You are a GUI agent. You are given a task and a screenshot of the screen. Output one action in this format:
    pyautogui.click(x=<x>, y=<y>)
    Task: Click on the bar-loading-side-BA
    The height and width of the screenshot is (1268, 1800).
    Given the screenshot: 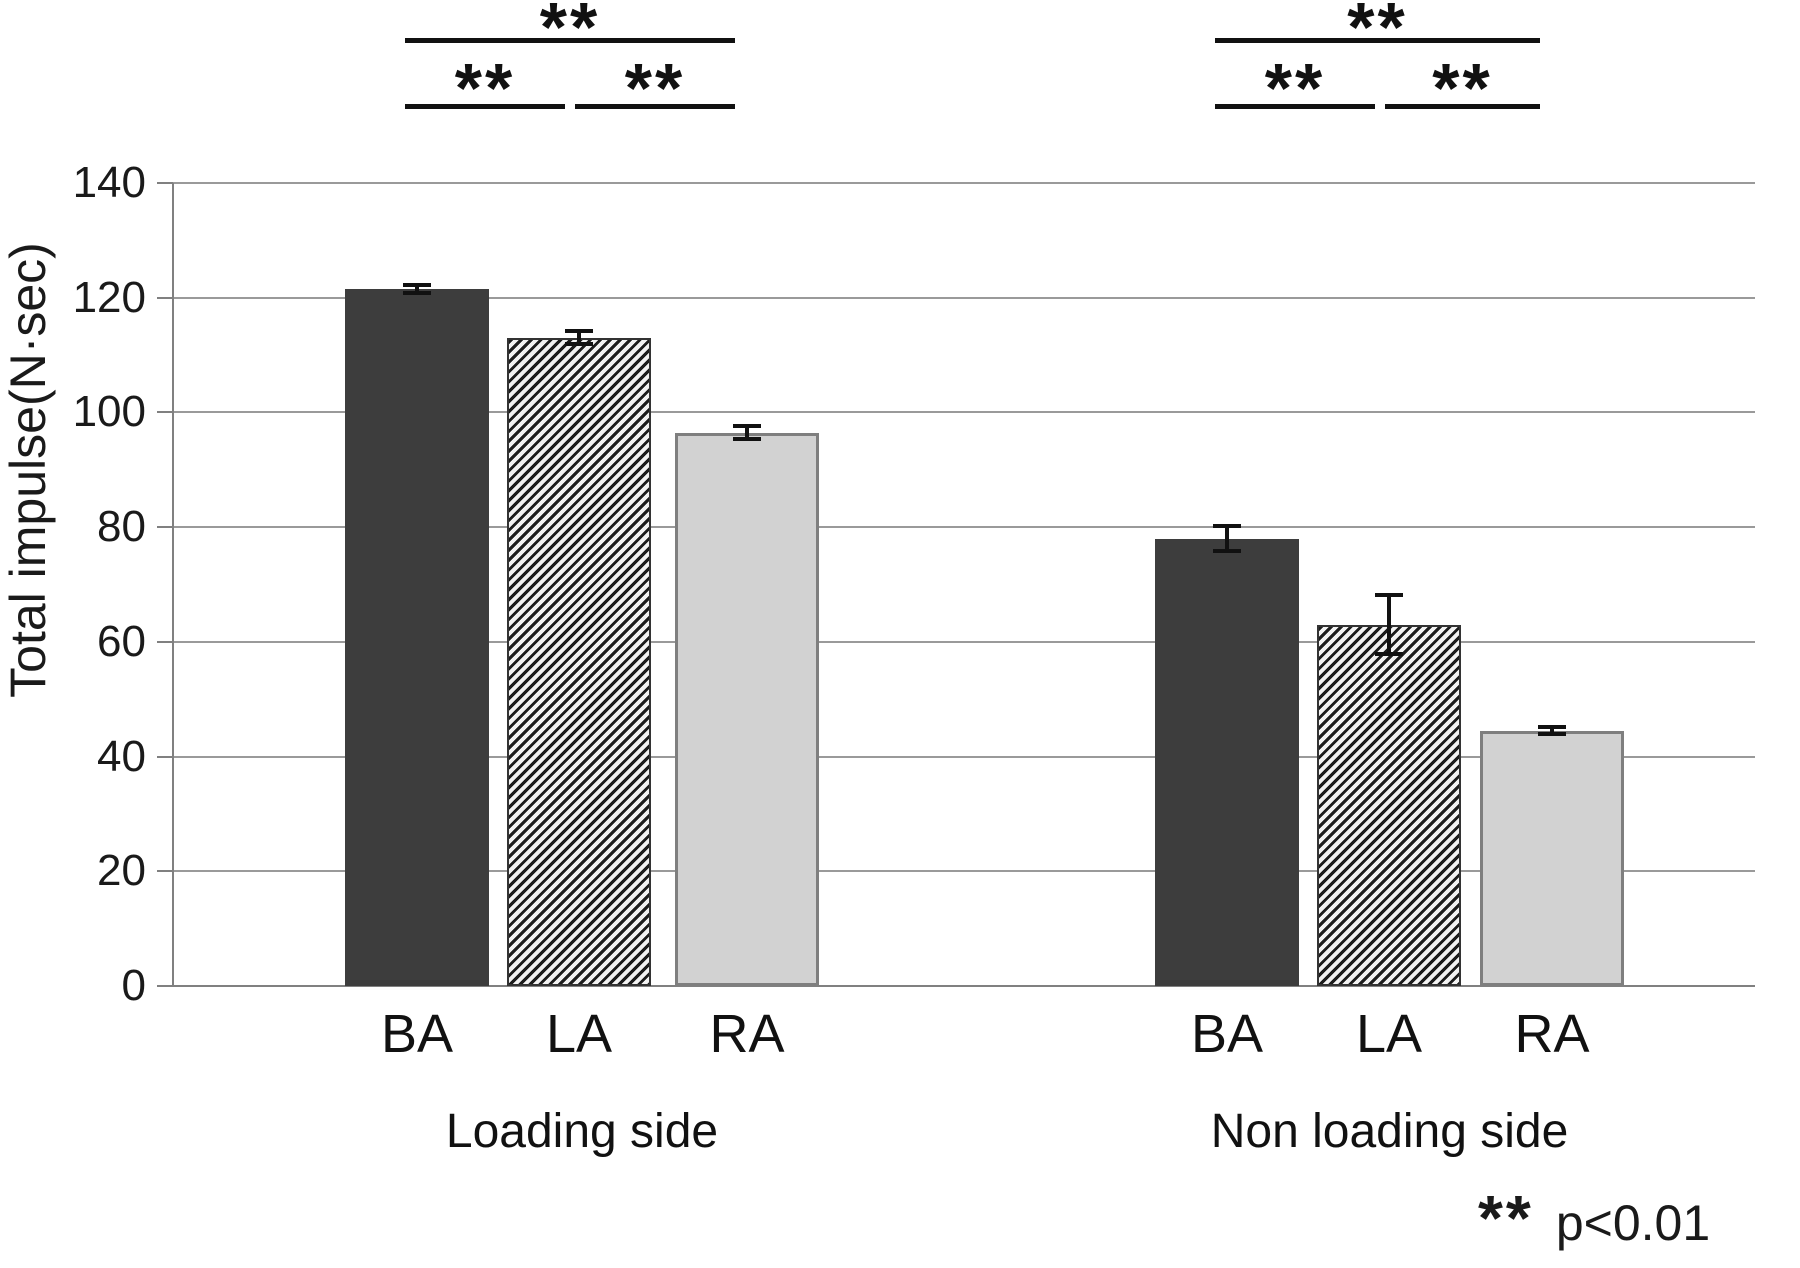 What is the action you would take?
    pyautogui.click(x=417, y=637)
    